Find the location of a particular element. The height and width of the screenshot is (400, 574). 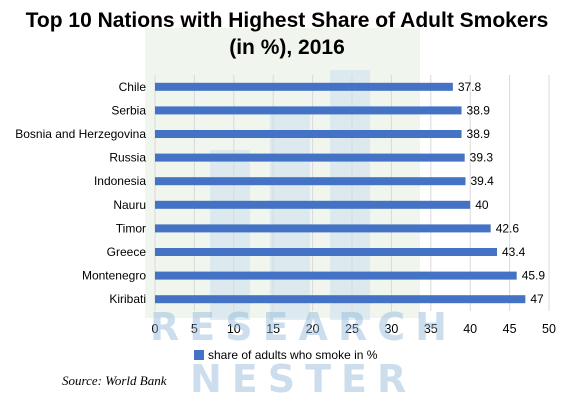

x-tick-label: 35 is located at coordinates (431, 329).